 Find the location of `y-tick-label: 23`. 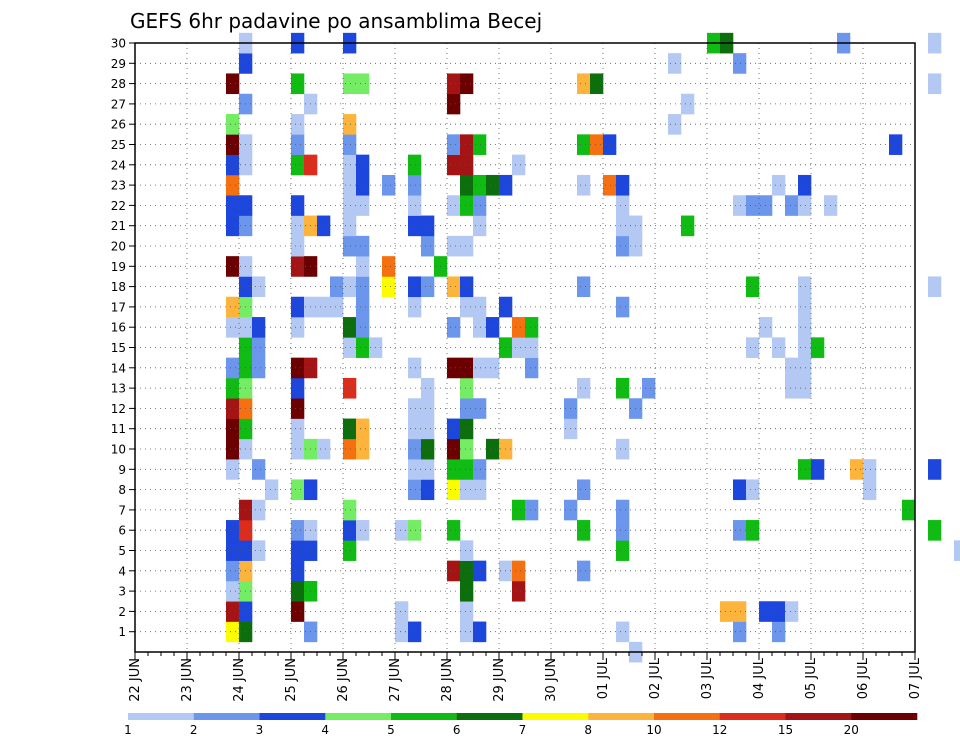

y-tick-label: 23 is located at coordinates (118, 186).